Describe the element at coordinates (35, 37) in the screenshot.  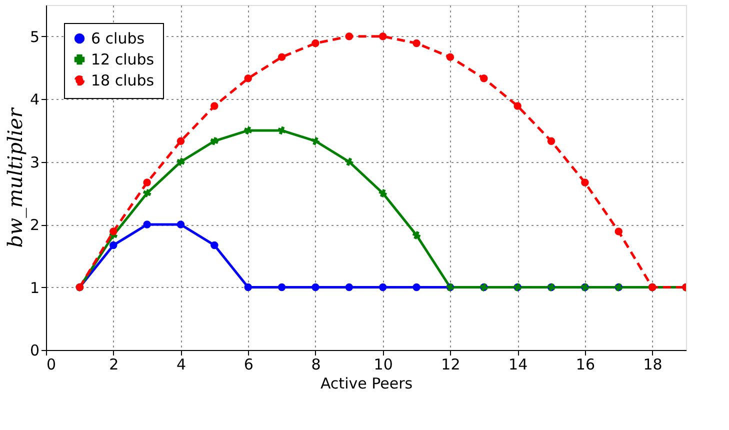
I see `y-tick-label: 5` at that location.